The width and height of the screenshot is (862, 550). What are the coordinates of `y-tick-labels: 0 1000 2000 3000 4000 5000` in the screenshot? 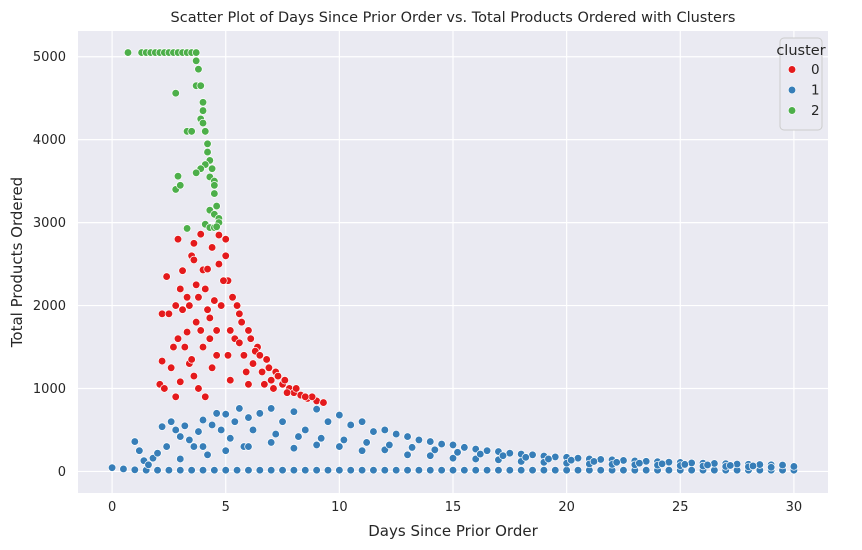 It's located at (49, 265).